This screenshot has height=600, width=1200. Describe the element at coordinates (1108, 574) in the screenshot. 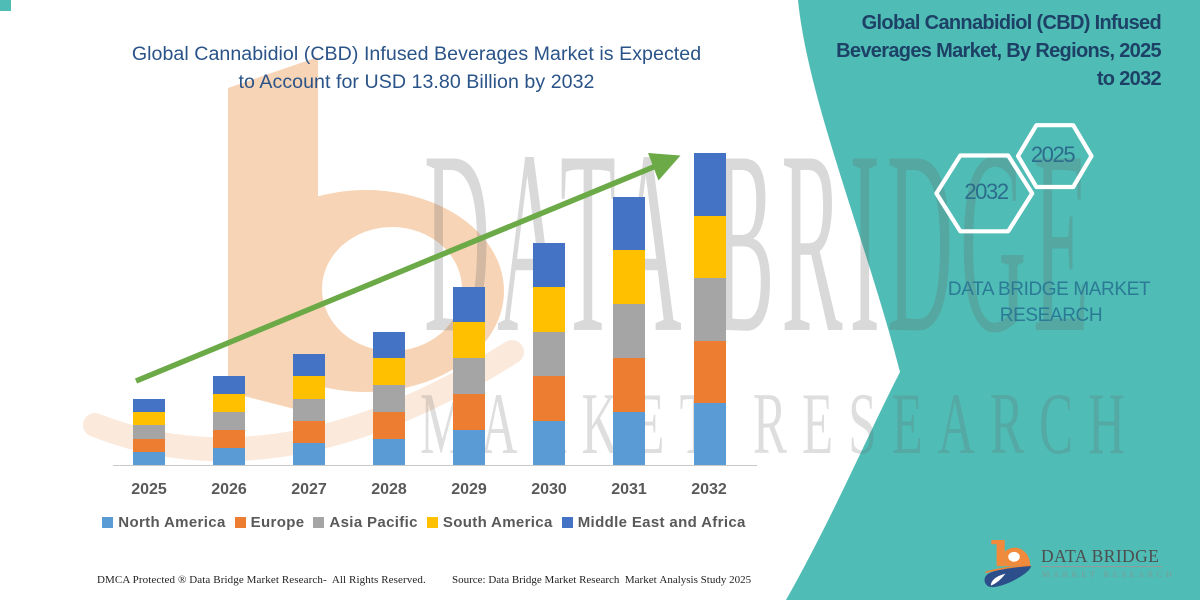

I see `svg-text: MARKET RESEARCH` at that location.